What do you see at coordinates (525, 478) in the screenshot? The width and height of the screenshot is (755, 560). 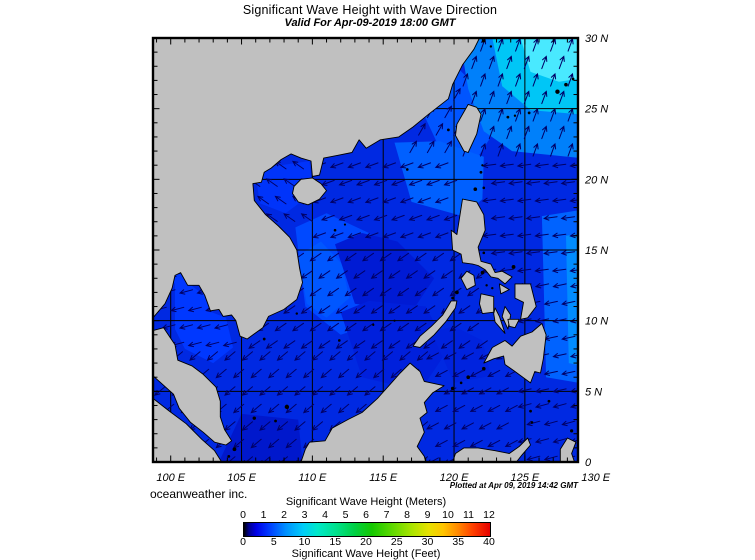 I see `x-tick-label: 125 E` at bounding box center [525, 478].